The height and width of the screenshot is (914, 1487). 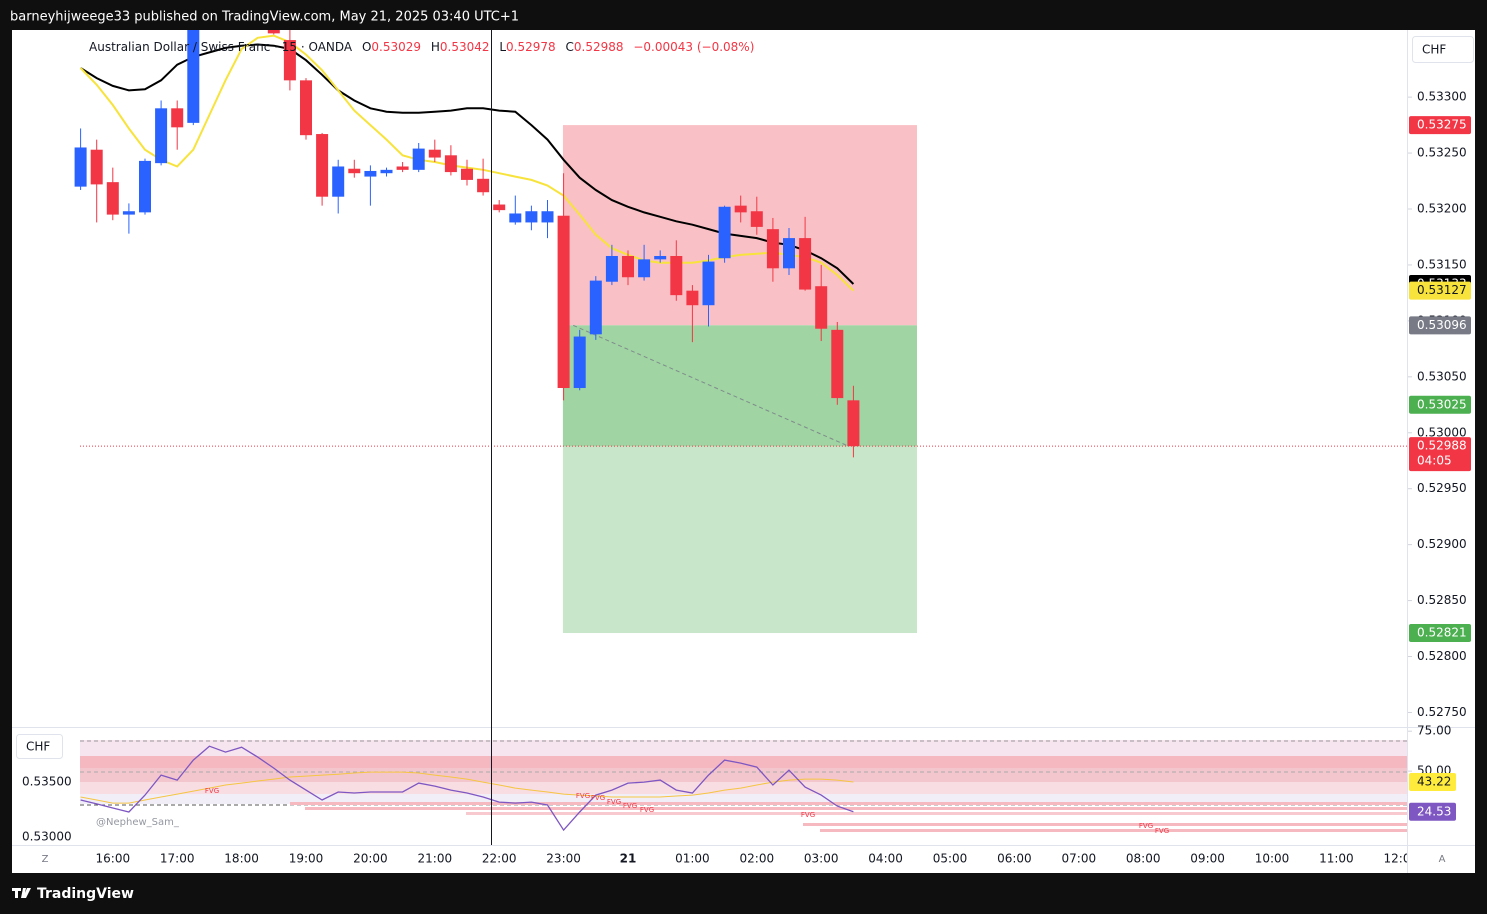 What do you see at coordinates (599, 47) in the screenshot?
I see `ohlc-value: 0.52988` at bounding box center [599, 47].